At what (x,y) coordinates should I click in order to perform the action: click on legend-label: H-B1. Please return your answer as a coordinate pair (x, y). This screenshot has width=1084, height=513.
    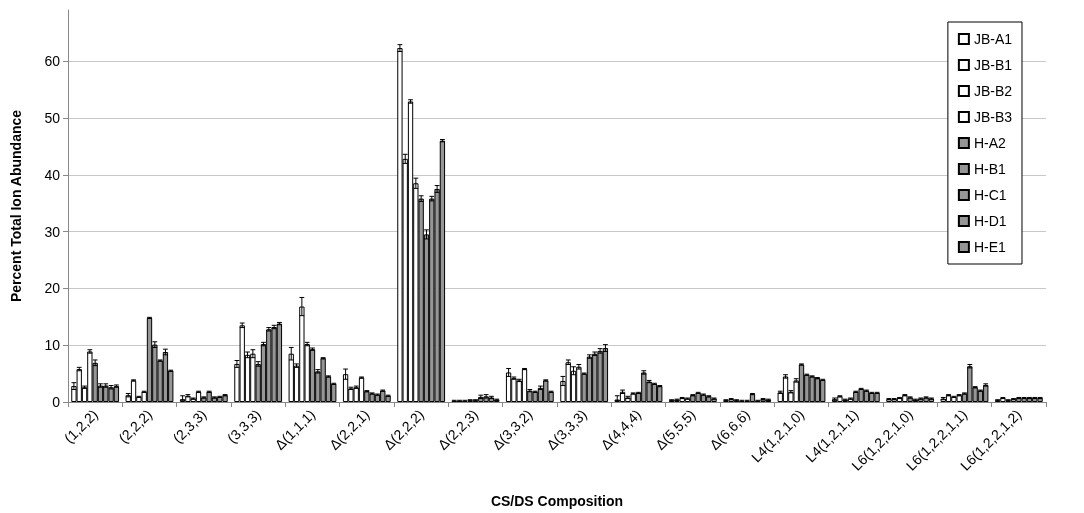
    Looking at the image, I should click on (989, 169).